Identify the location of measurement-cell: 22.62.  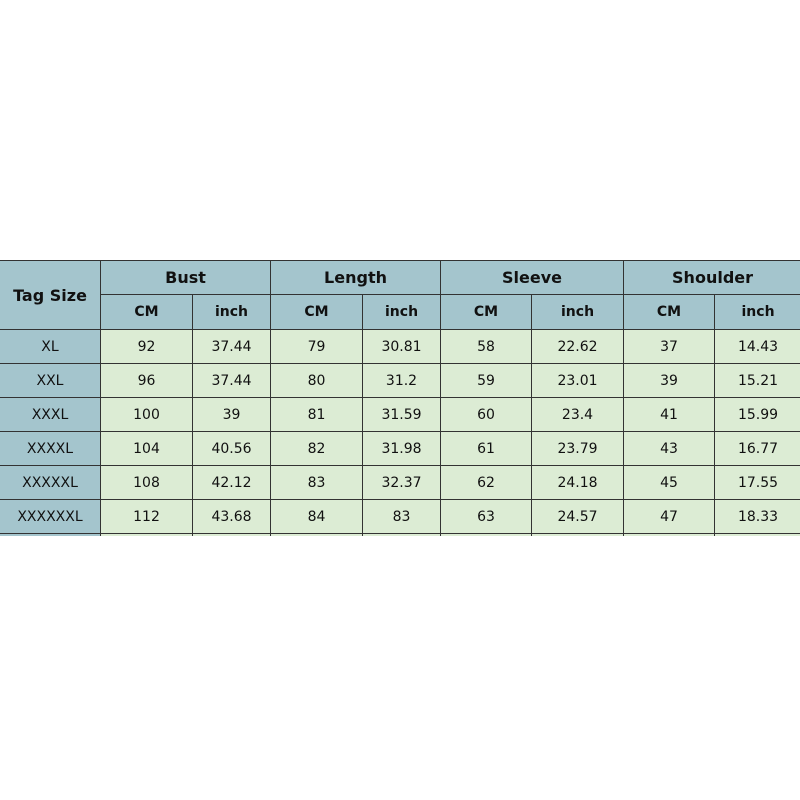
(578, 346).